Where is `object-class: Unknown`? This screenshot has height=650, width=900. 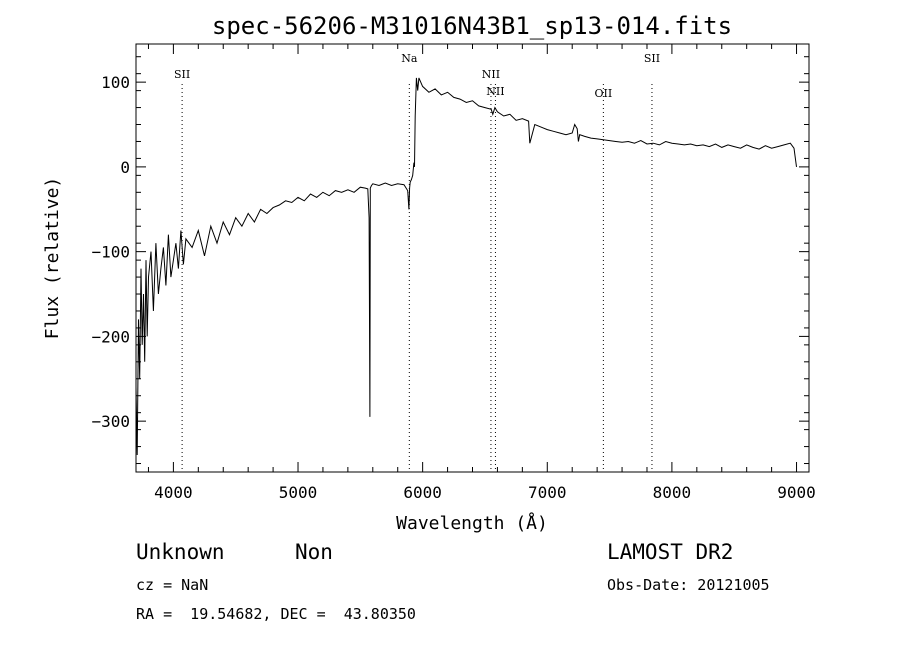 object-class: Unknown is located at coordinates (180, 552).